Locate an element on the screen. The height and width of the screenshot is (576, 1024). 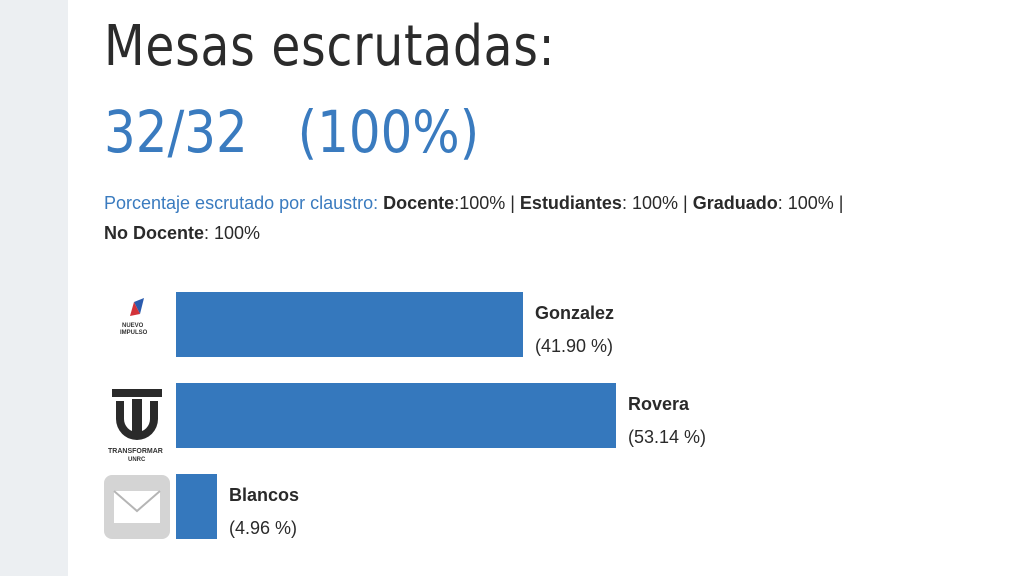
nuevo-impulso-logo: NUEVO IMPULSO is located at coordinates (137, 324).